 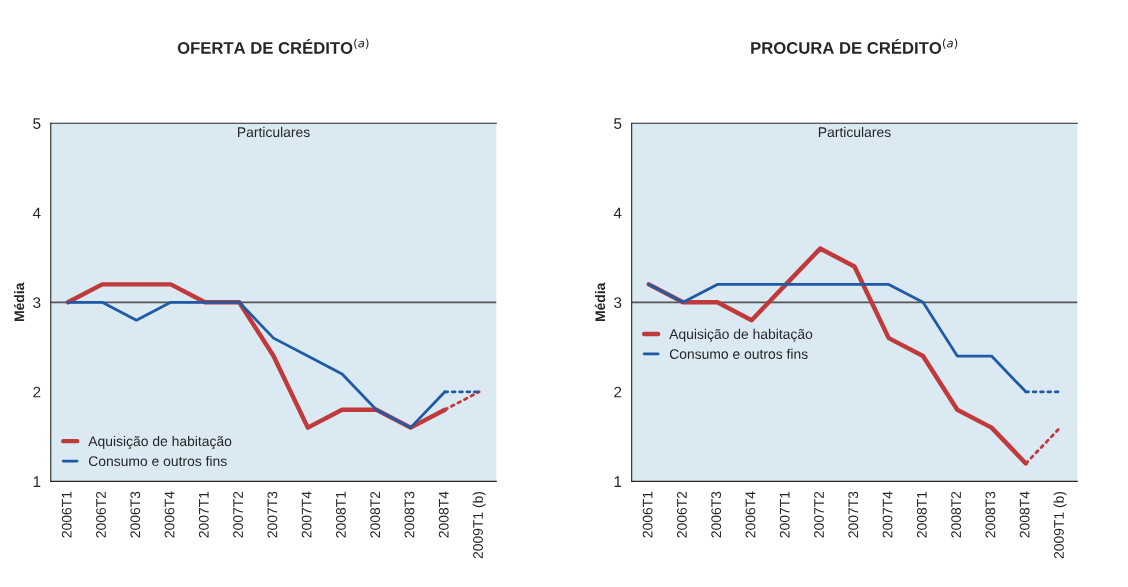 I want to click on chart-title: OFERTA DE CRÉDITO$^{(a)}$, so click(x=273, y=46).